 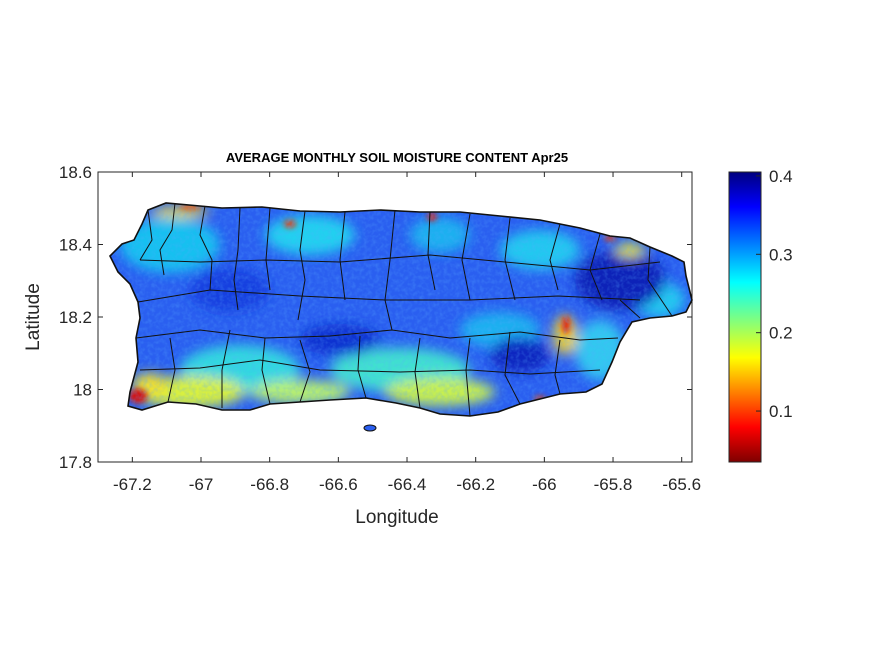 I want to click on y-tick-label: 18, so click(x=82, y=390).